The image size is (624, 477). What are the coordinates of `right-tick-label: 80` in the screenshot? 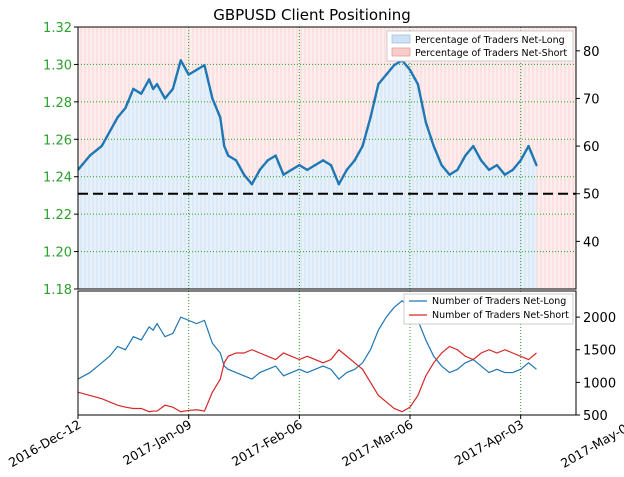 It's located at (591, 52).